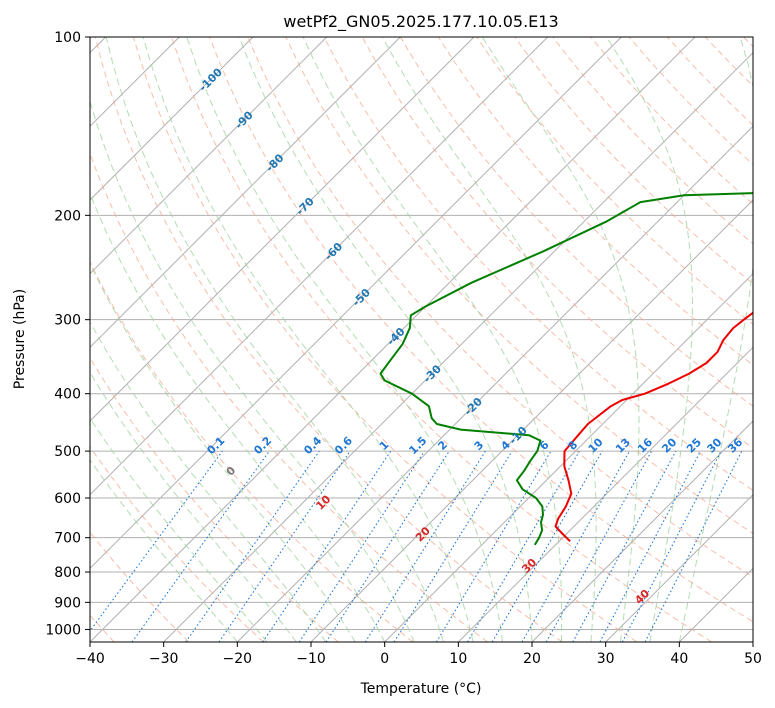 The width and height of the screenshot is (775, 708). I want to click on dry-adiabat-label: 20, so click(423, 534).